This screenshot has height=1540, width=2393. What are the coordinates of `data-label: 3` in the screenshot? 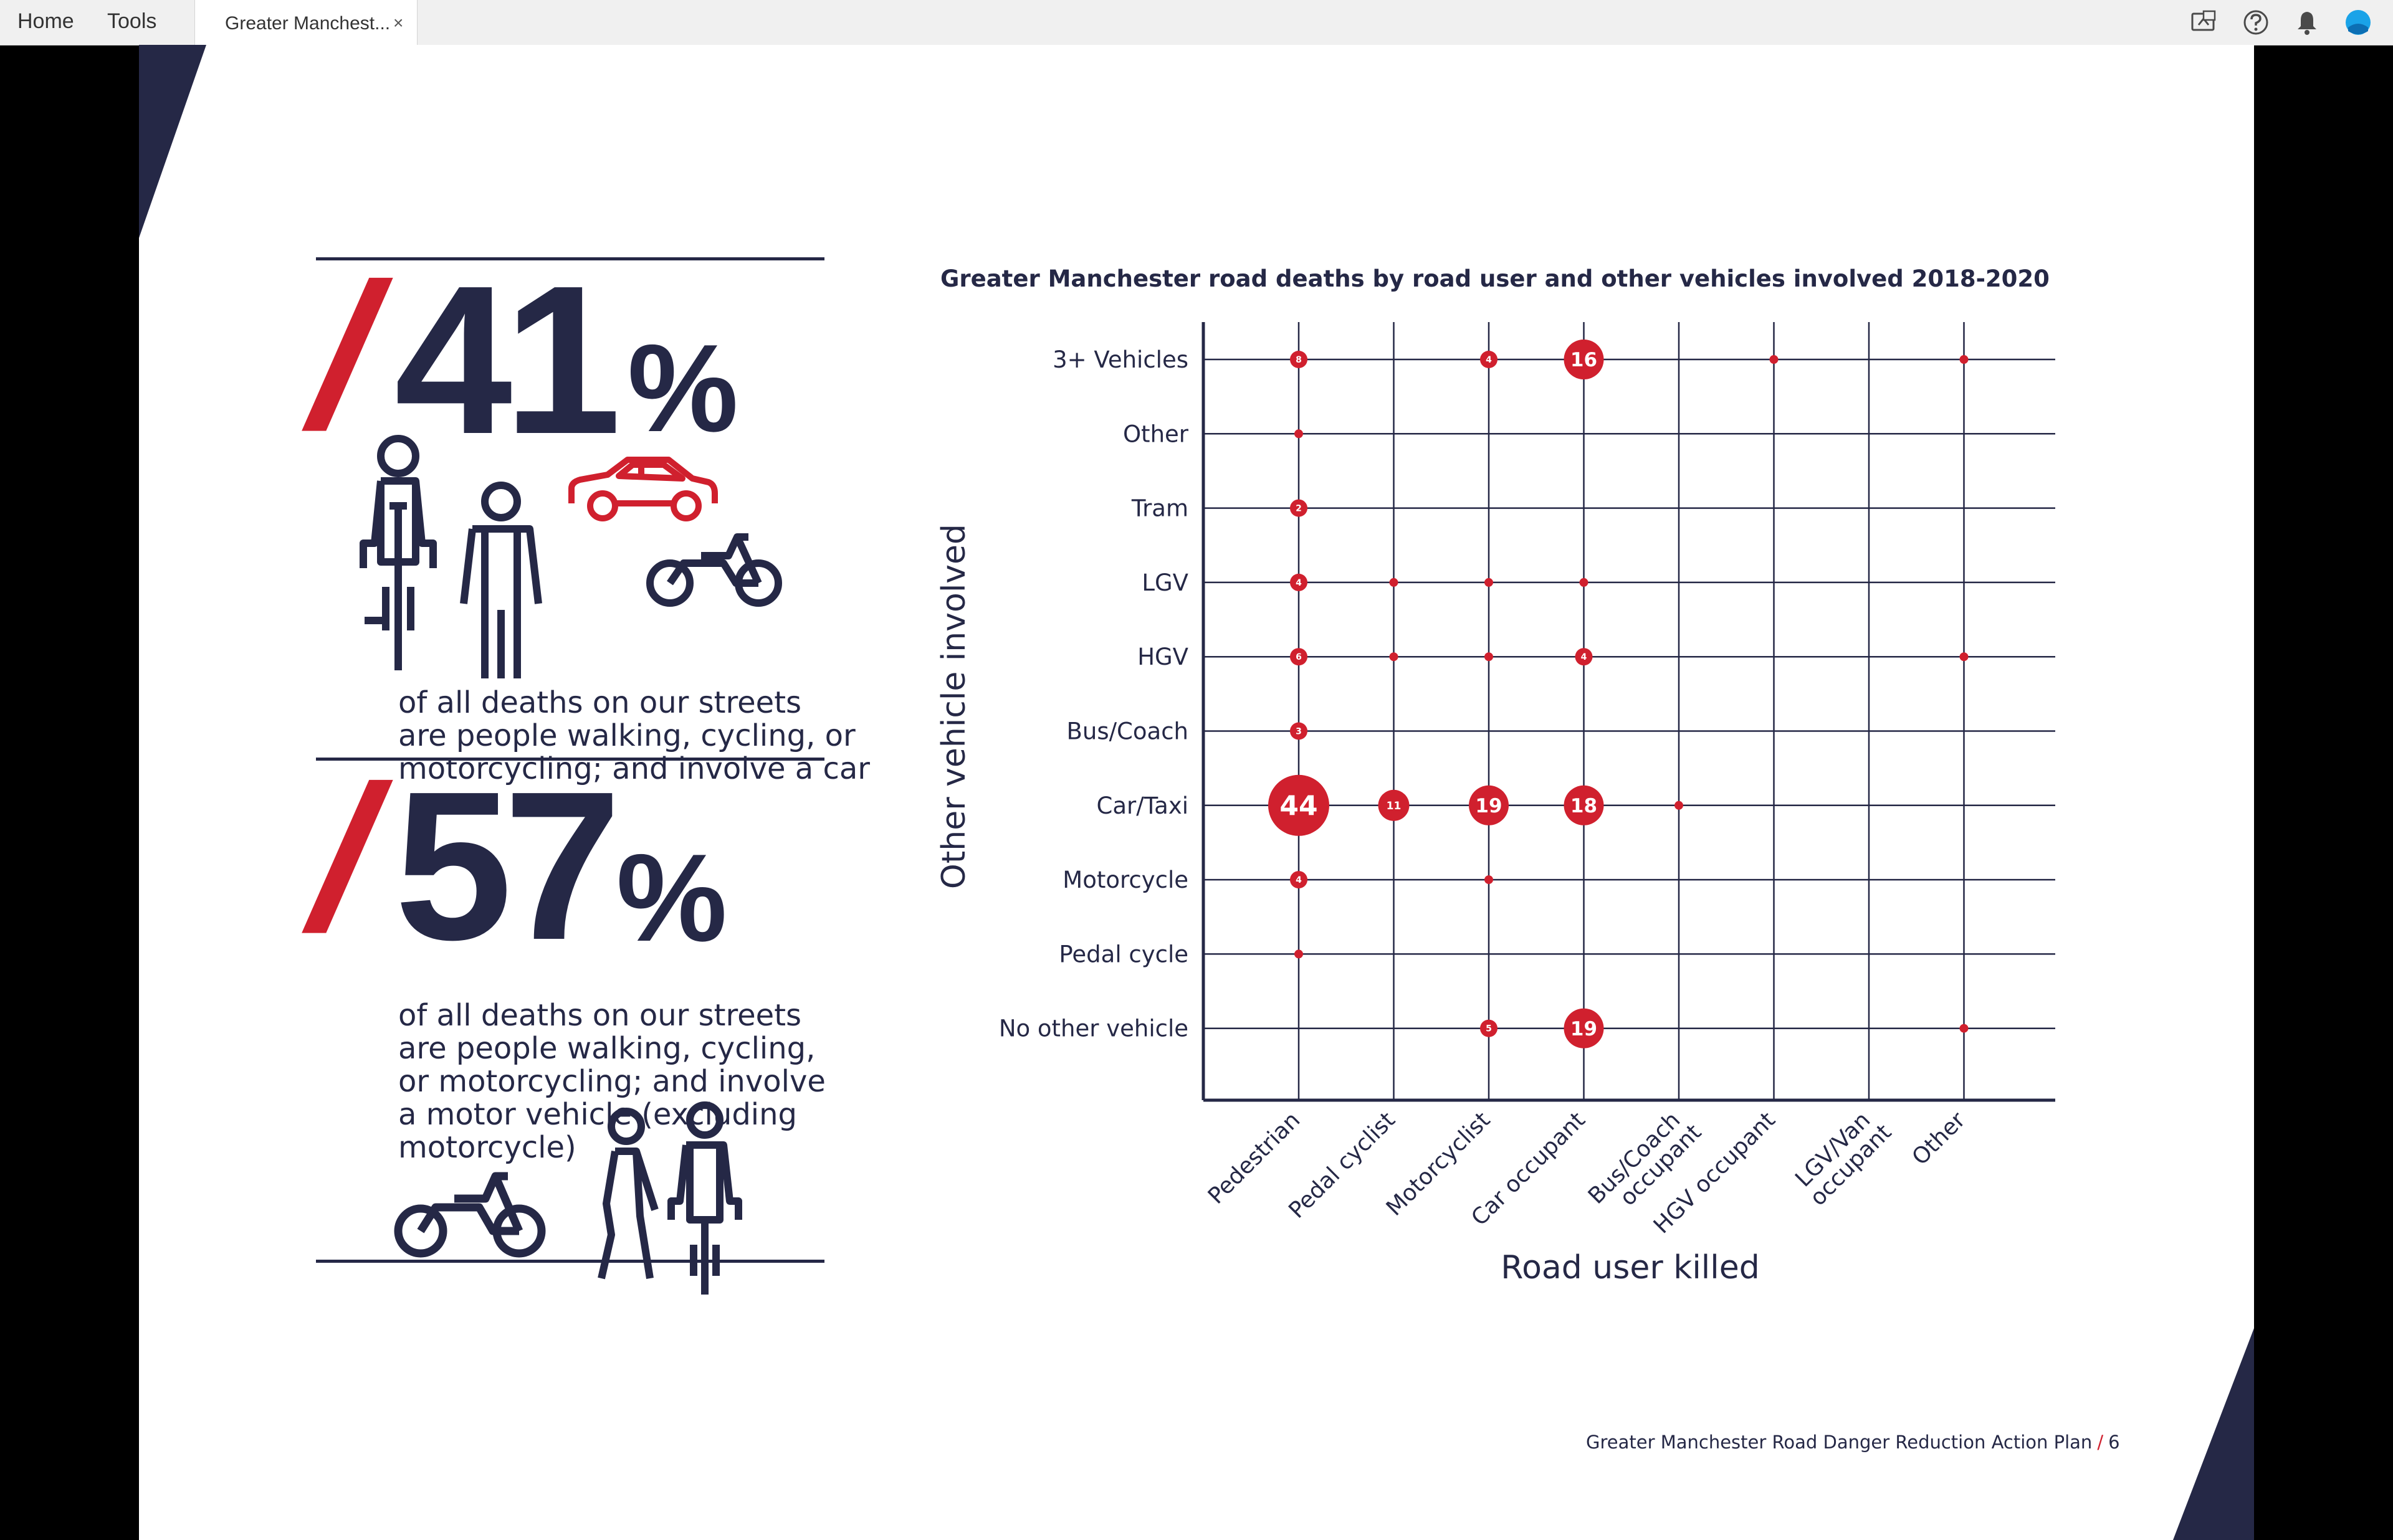 It's located at (1299, 732).